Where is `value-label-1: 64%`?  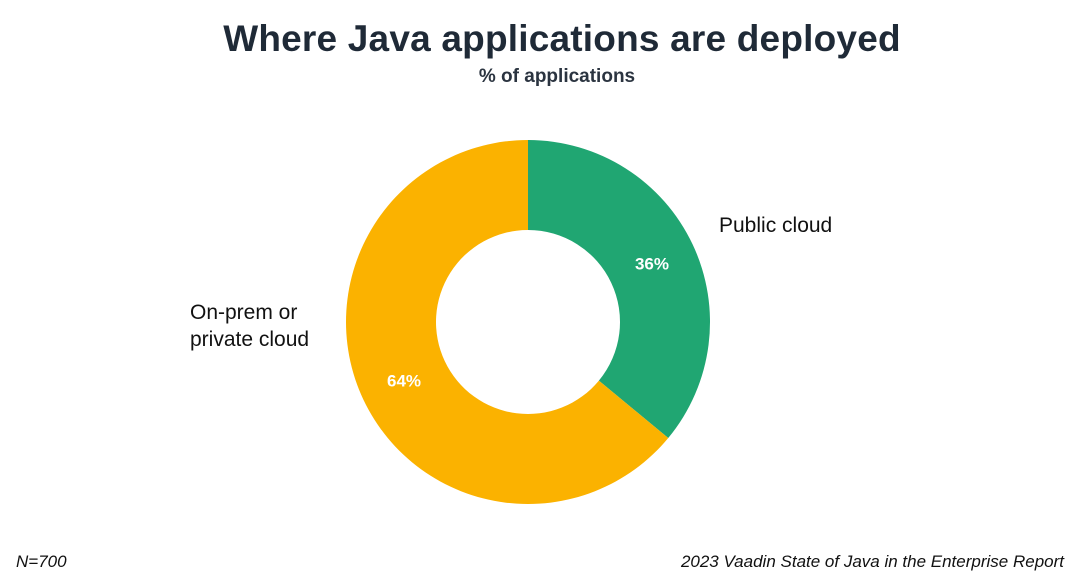
value-label-1: 64% is located at coordinates (404, 380).